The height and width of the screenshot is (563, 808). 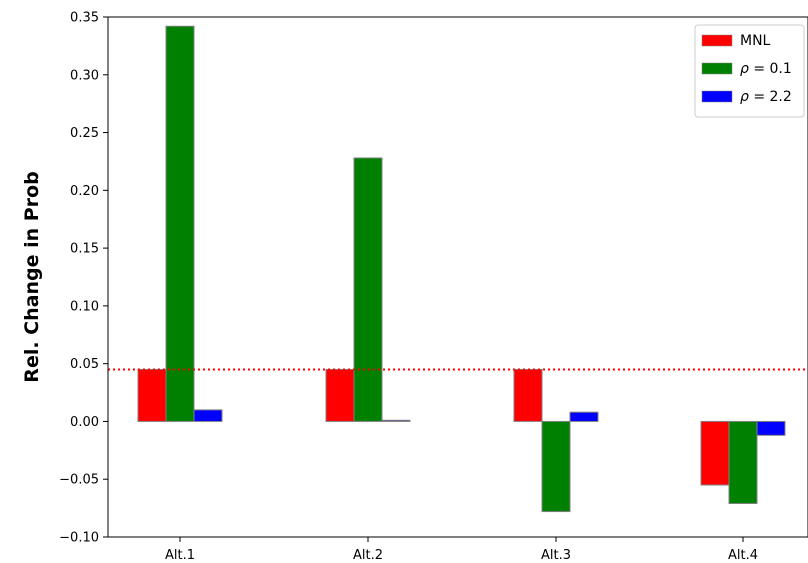 I want to click on y-tick-label: 0.15, so click(x=84, y=249).